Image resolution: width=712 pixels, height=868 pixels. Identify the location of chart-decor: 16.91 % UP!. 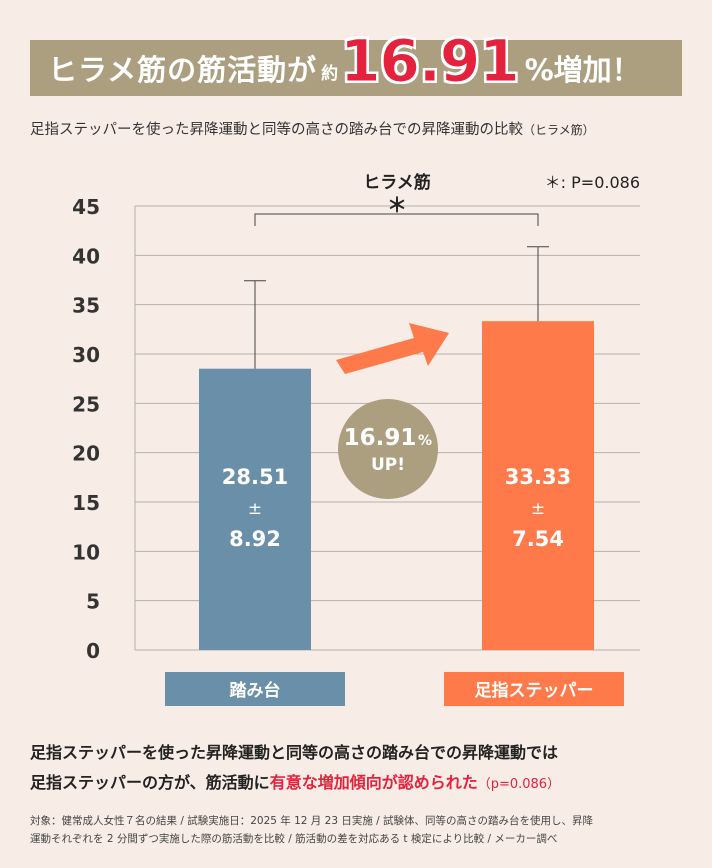
(392, 411).